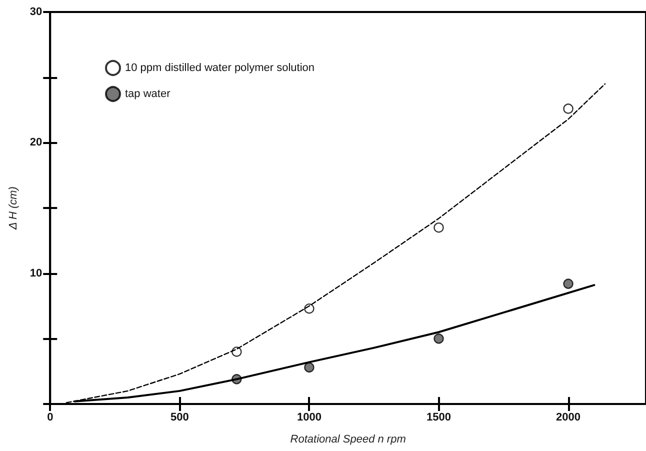 This screenshot has width=646, height=451. Describe the element at coordinates (148, 94) in the screenshot. I see `legend-label: tap water` at that location.